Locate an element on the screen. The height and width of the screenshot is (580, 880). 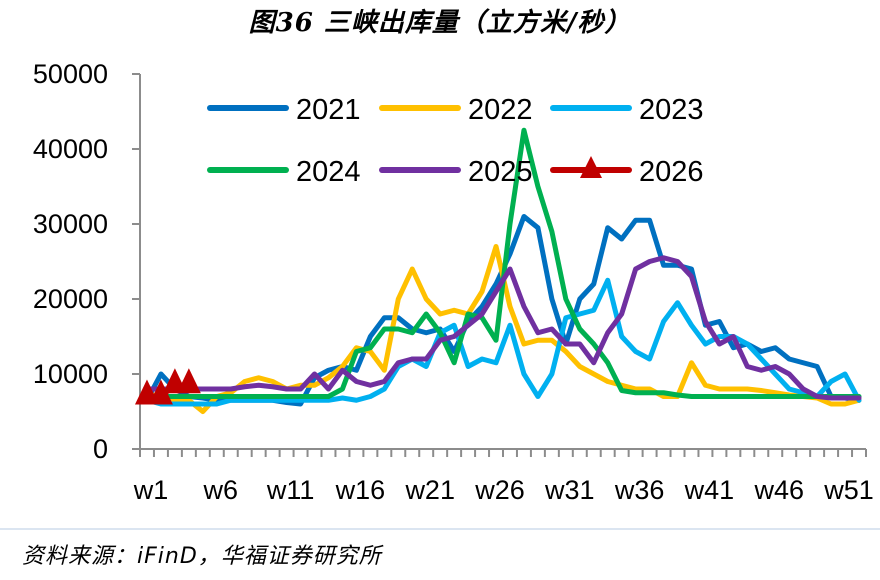
x-tick-label: w51 is located at coordinates (848, 490).